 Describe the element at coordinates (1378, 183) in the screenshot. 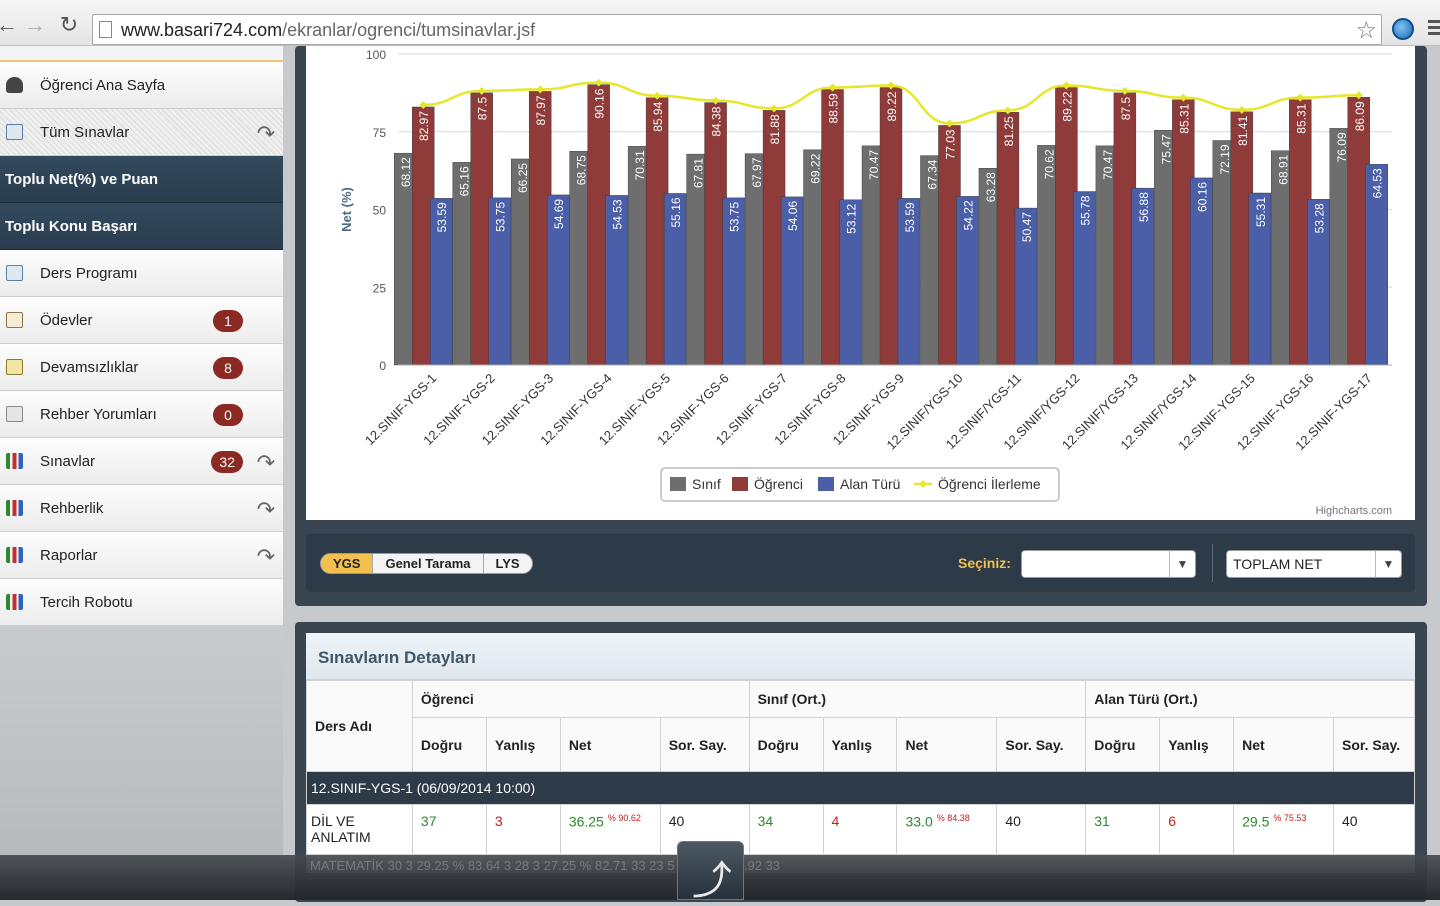

I see `data-label: 64.53` at that location.